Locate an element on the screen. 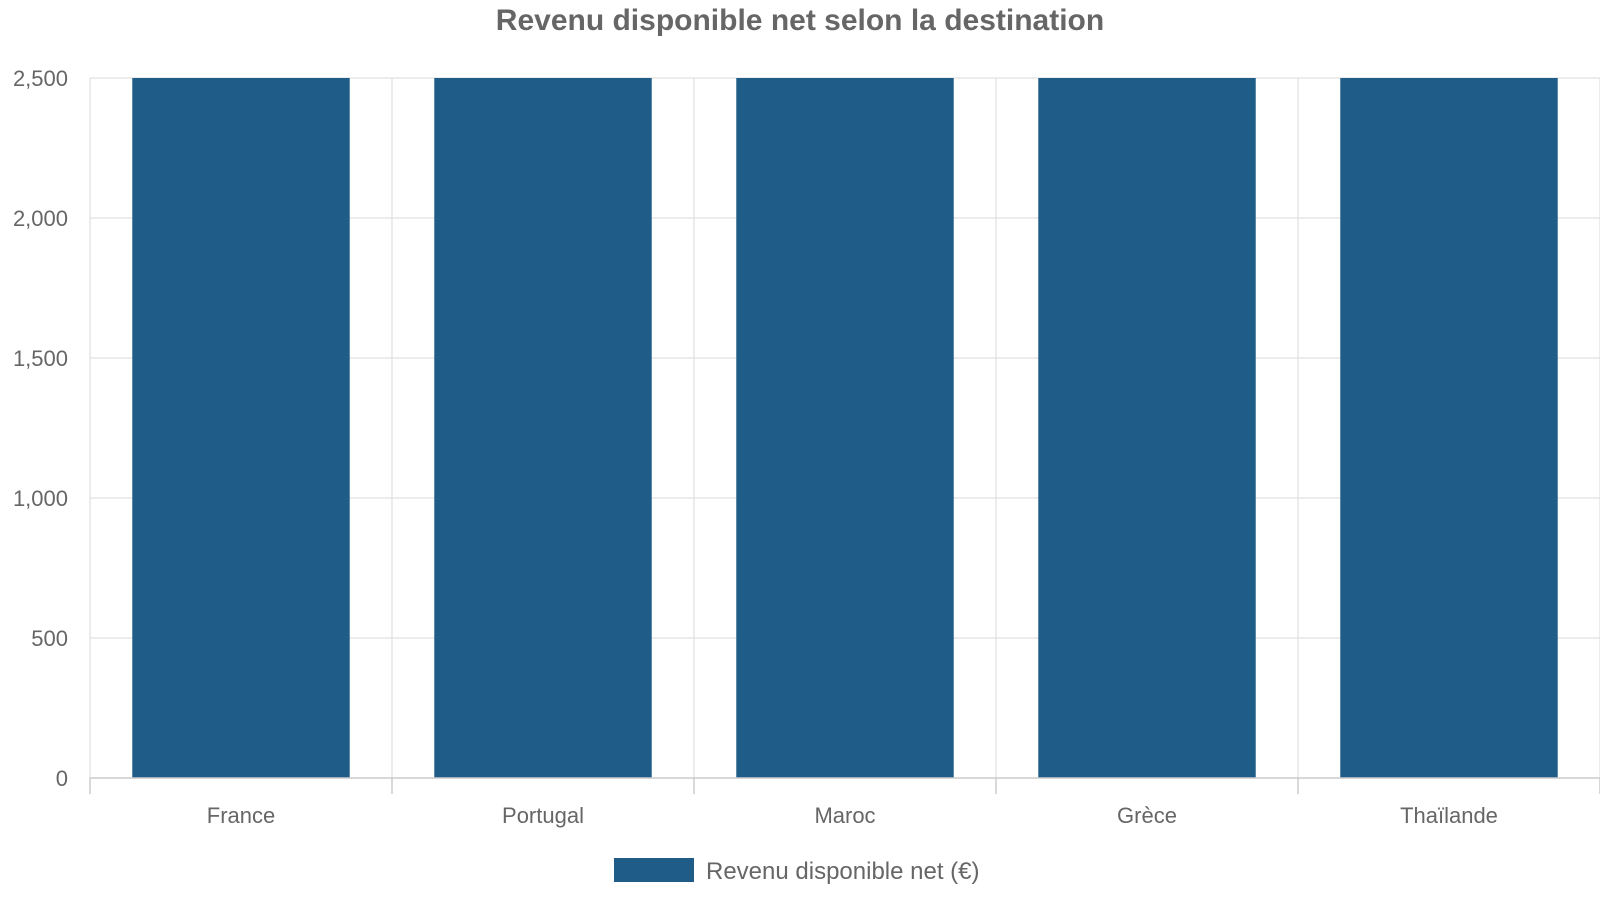  bar-thaïlande is located at coordinates (1449, 428).